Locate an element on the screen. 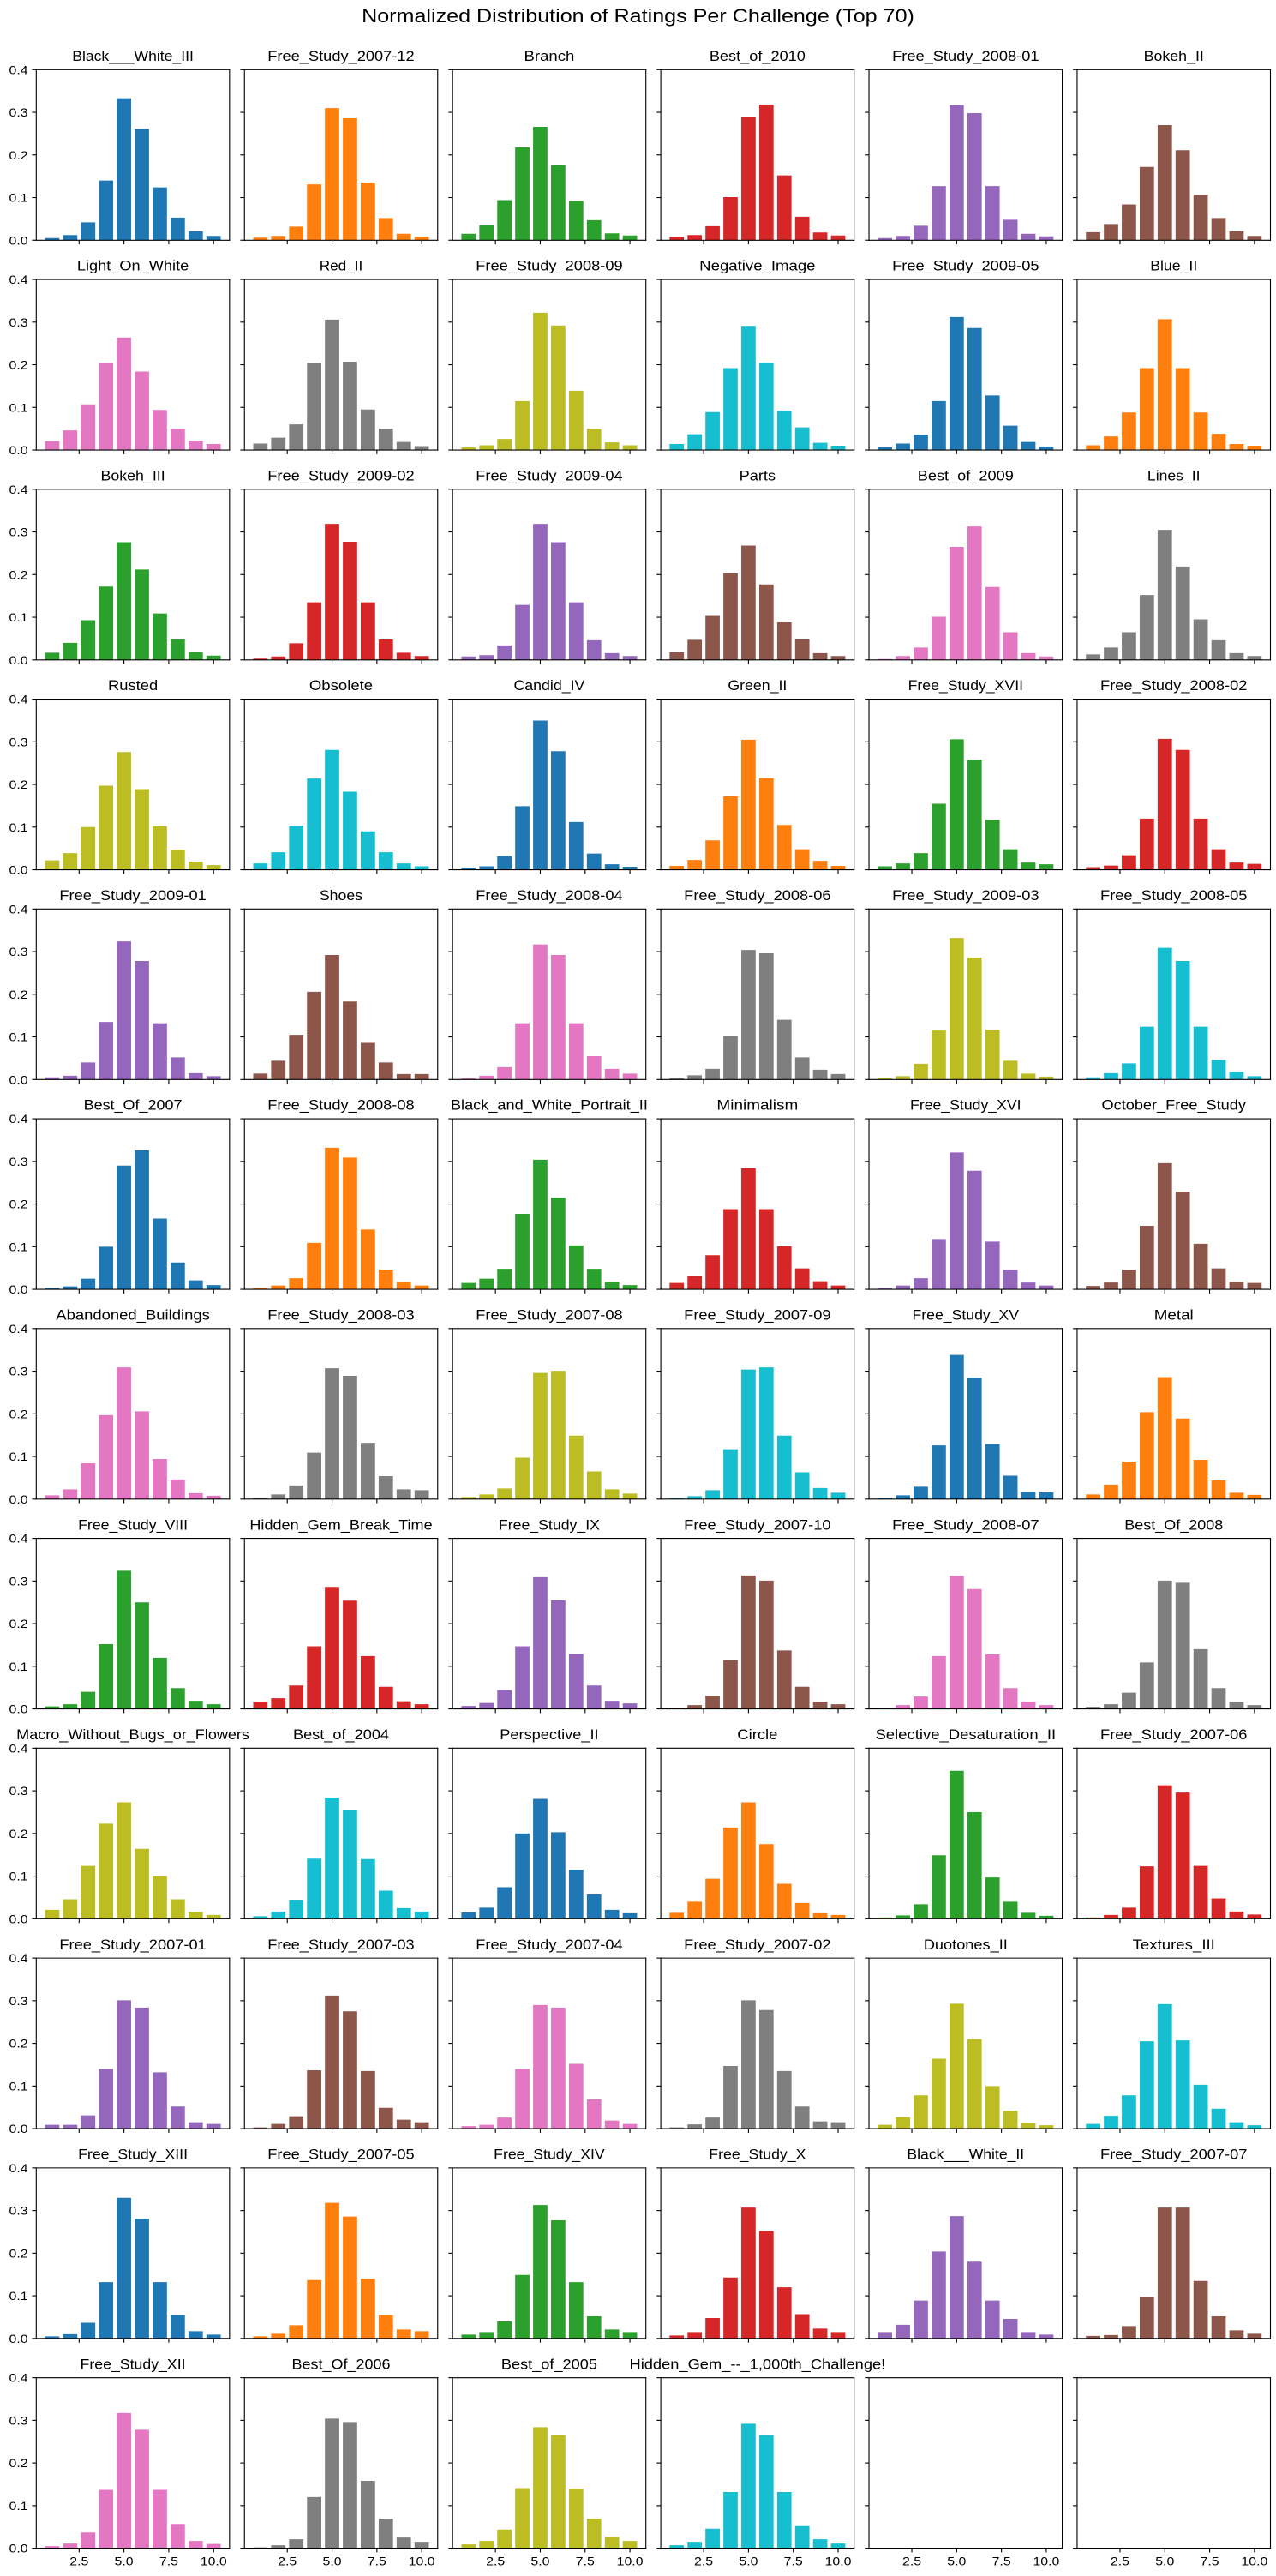 Image resolution: width=1276 pixels, height=2576 pixels. svg-text: Free_Study_2008-02 is located at coordinates (1173, 685).